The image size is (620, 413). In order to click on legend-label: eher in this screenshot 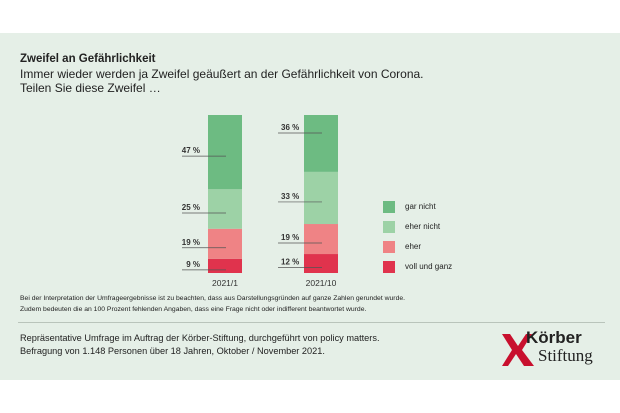, I will do `click(413, 246)`.